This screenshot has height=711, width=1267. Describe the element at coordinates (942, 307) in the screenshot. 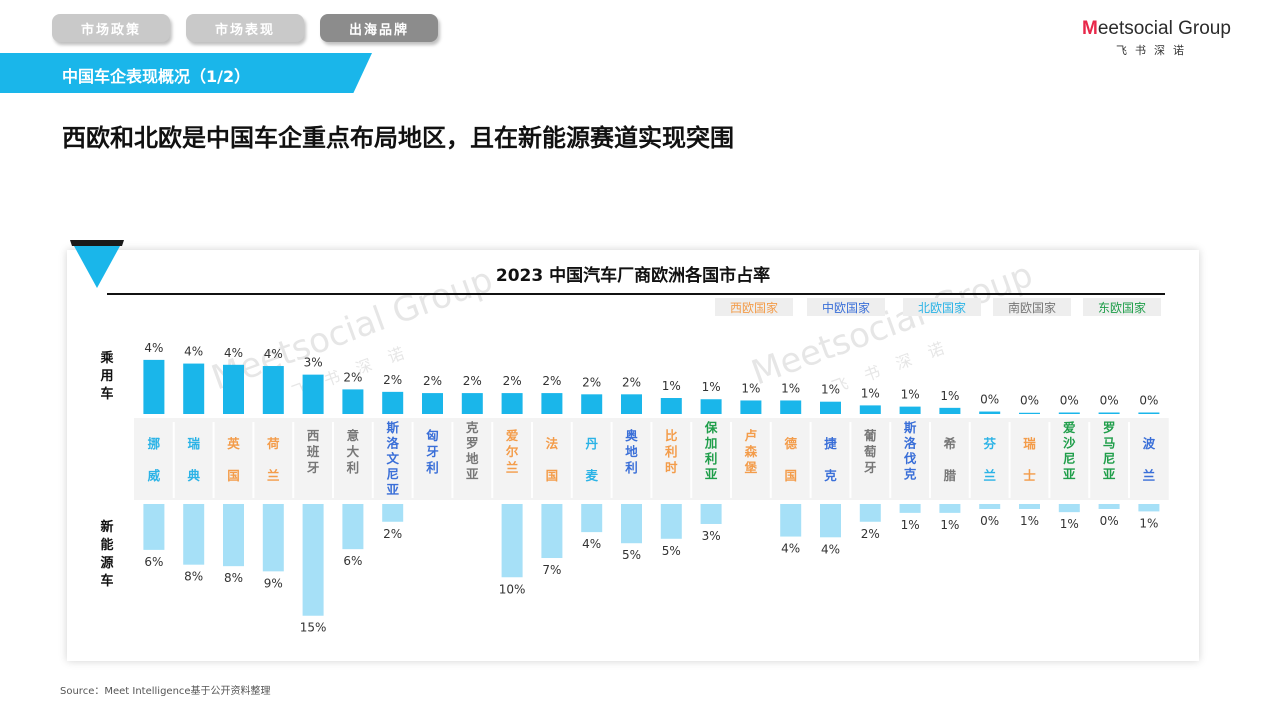

I see `legend-item-north: 北欧国家` at that location.